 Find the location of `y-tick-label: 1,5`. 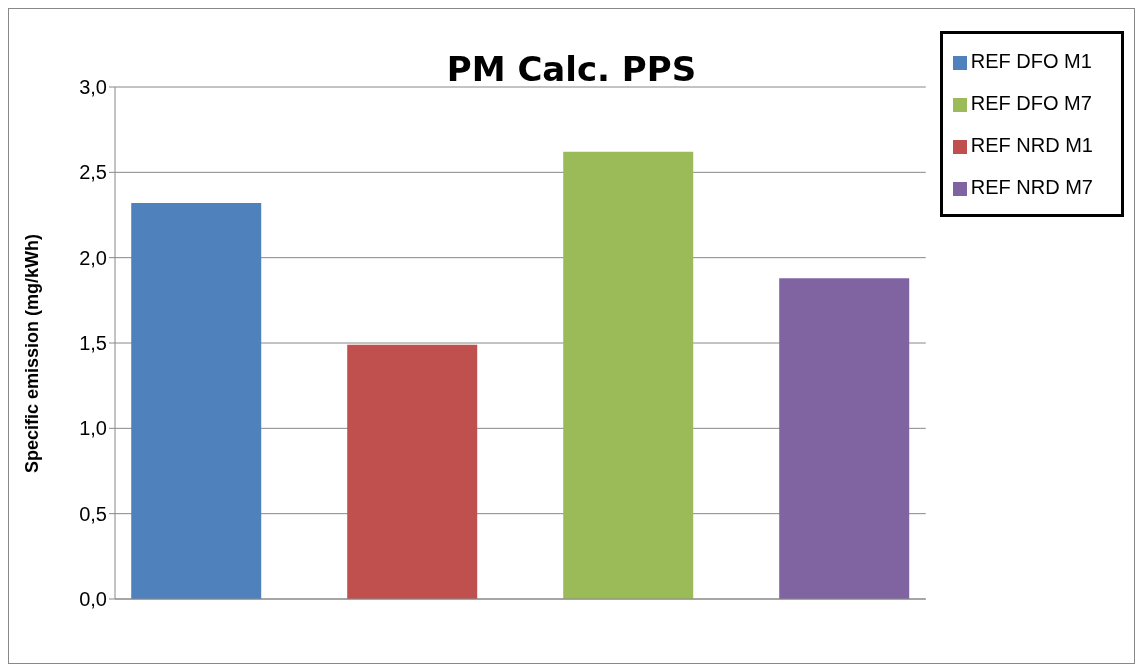

y-tick-label: 1,5 is located at coordinates (93, 343).